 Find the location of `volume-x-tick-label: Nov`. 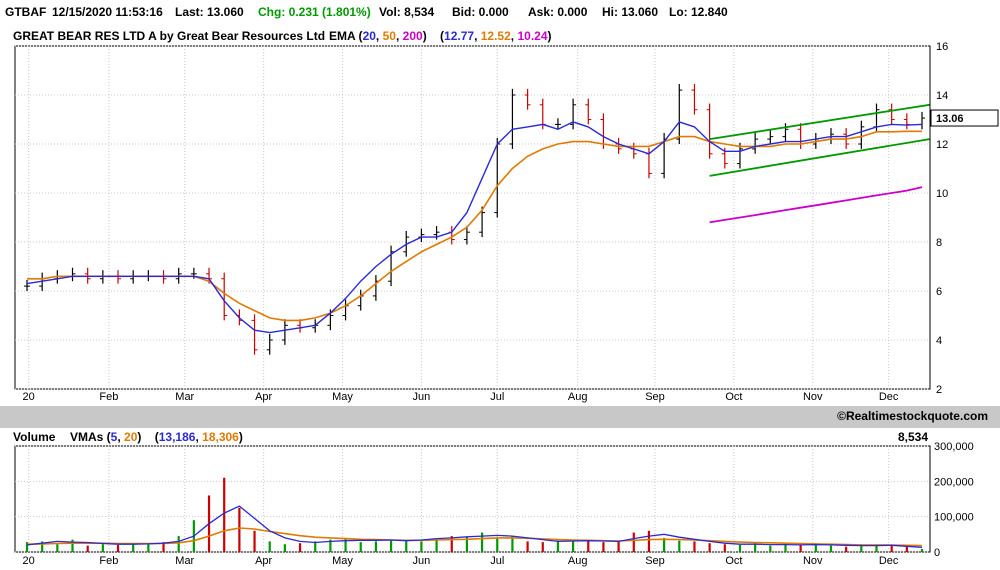

volume-x-tick-label: Nov is located at coordinates (813, 561).